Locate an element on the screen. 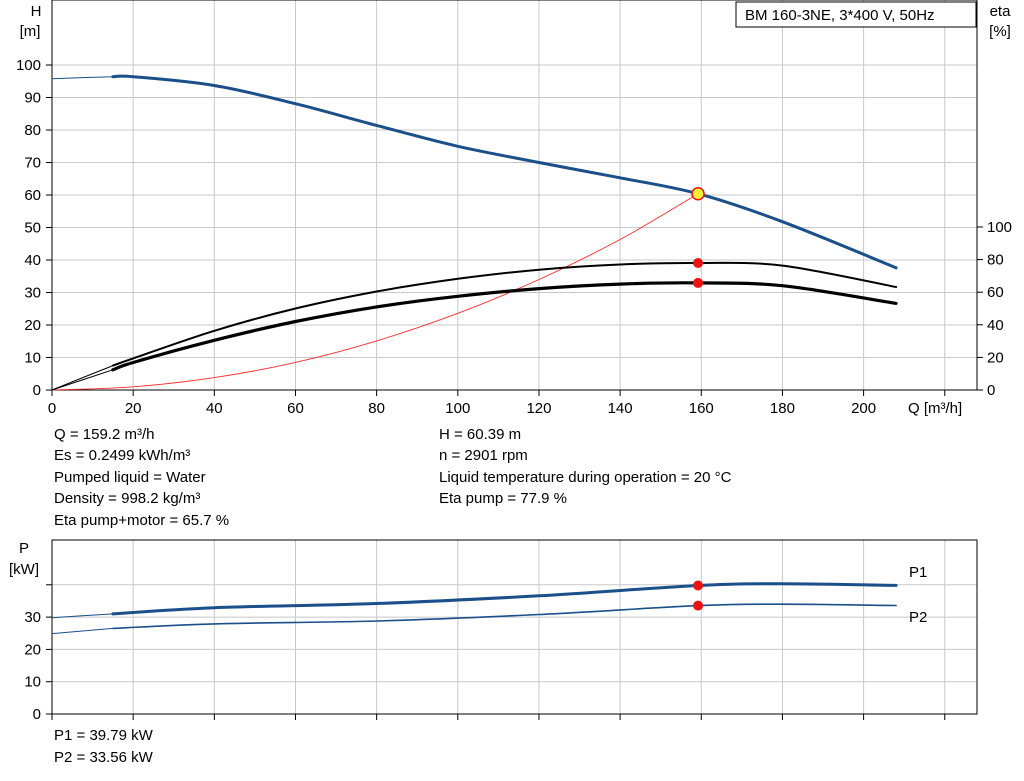 This screenshot has width=1024, height=781. info-es: Es = 0.2499 kWh/m³ is located at coordinates (122, 455).